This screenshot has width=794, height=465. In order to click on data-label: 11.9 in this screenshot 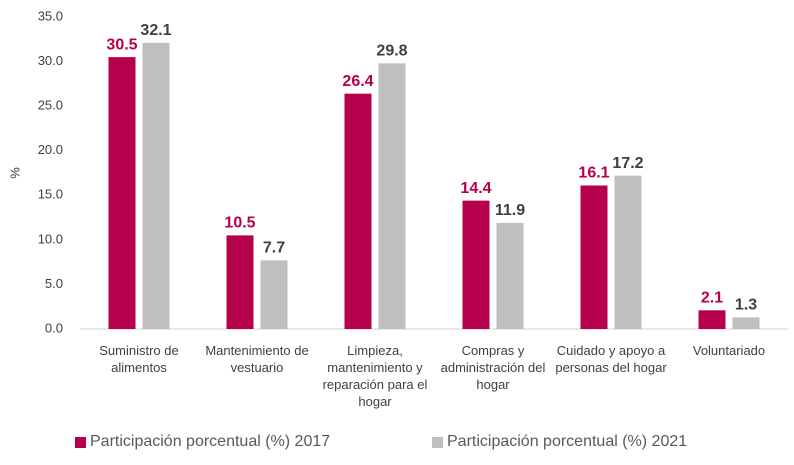, I will do `click(510, 210)`.